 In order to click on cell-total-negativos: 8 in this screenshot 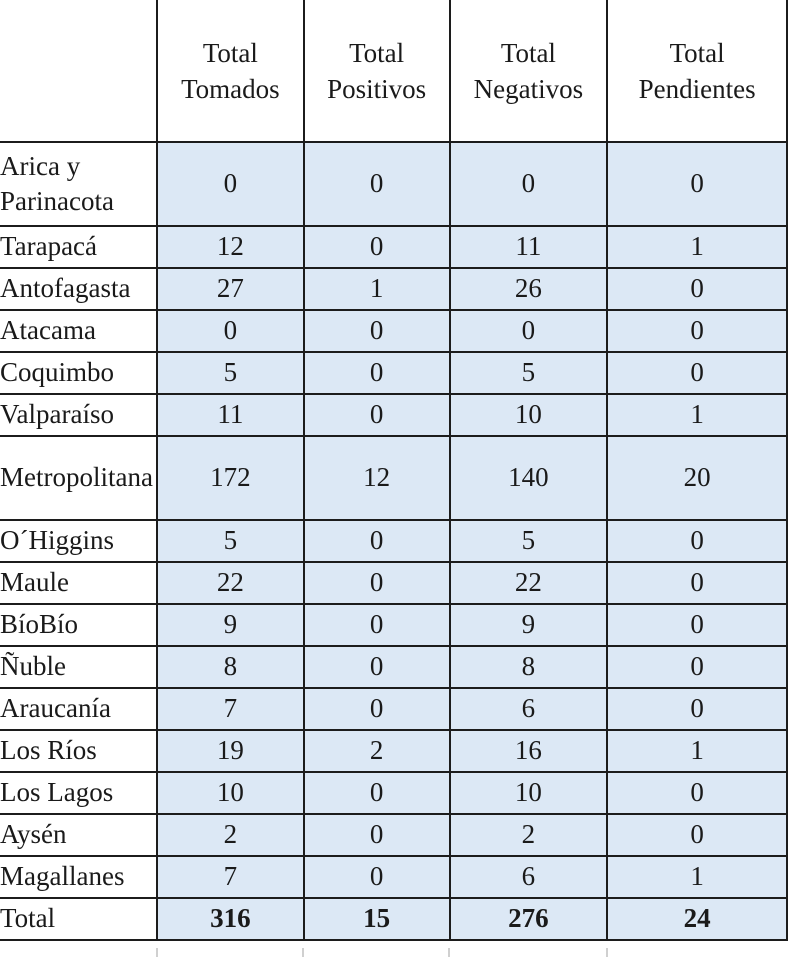, I will do `click(528, 667)`.